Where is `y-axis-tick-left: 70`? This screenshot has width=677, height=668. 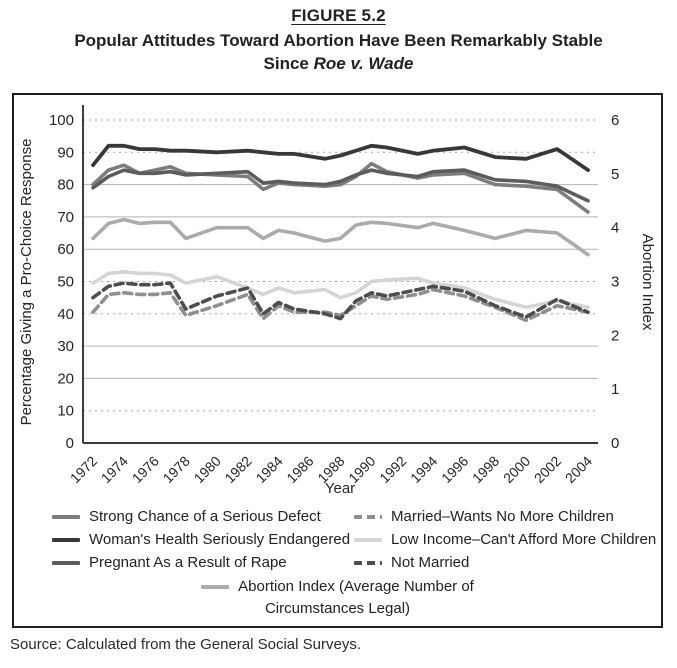 y-axis-tick-left: 70 is located at coordinates (65, 217).